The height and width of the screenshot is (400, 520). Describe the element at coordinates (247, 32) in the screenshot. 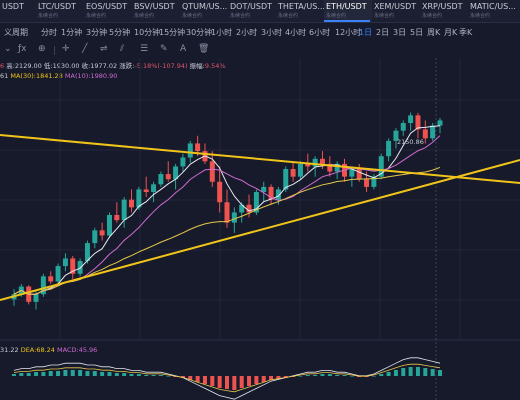

I see `period-9: 2小时` at that location.